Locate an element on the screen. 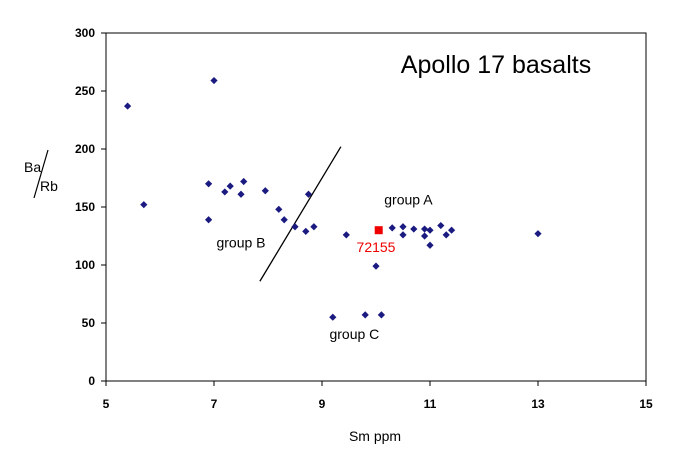  y-tick-label: 50 is located at coordinates (89, 323).